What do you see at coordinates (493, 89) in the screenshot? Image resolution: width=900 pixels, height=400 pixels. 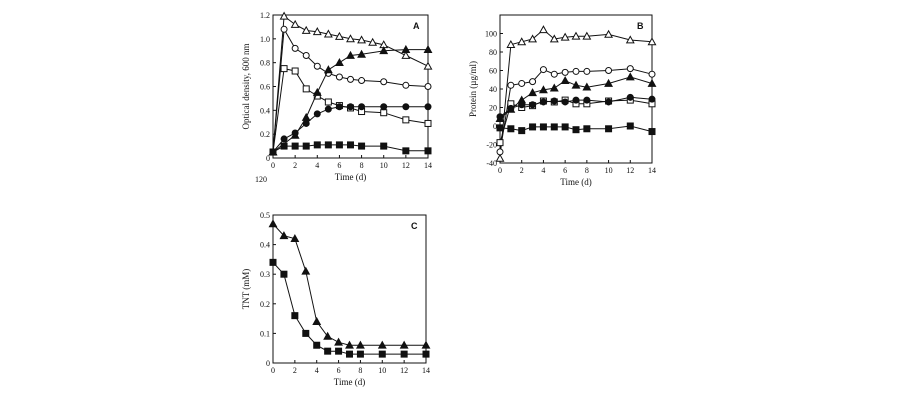 I see `y-tick-label: 40` at bounding box center [493, 89].